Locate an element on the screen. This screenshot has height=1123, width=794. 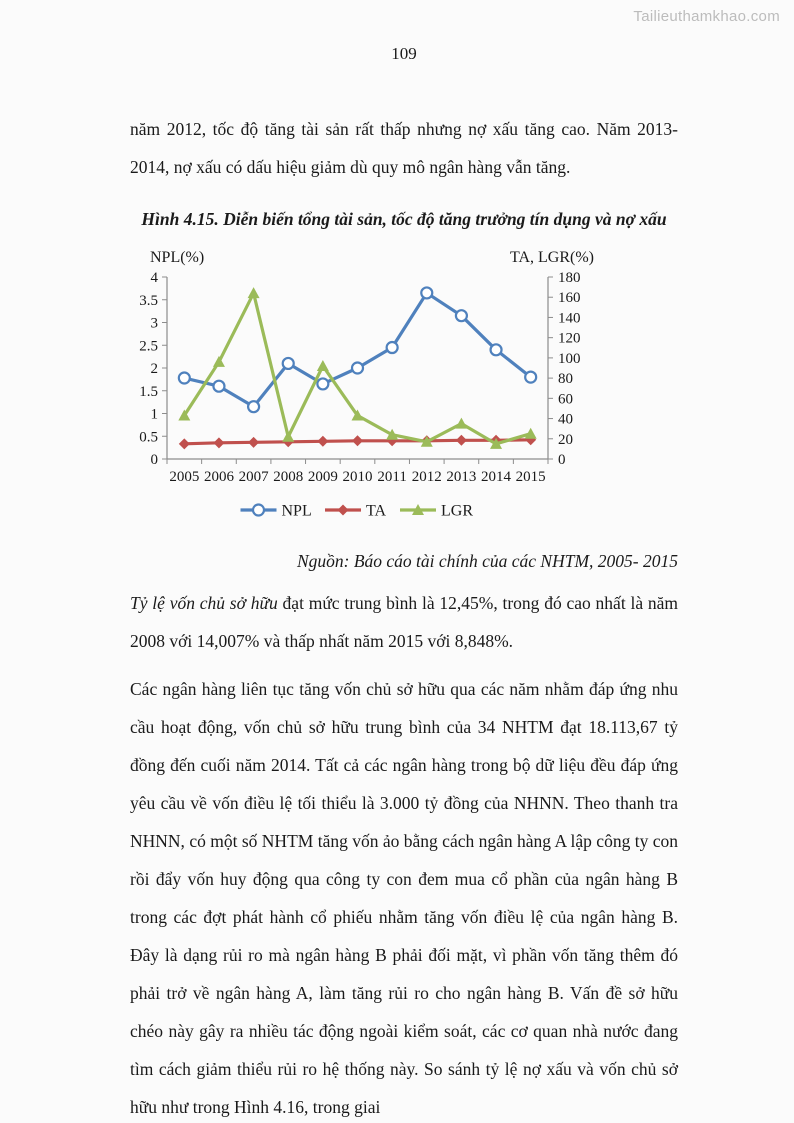
right-axis-tick-label: 40 is located at coordinates (565, 420).